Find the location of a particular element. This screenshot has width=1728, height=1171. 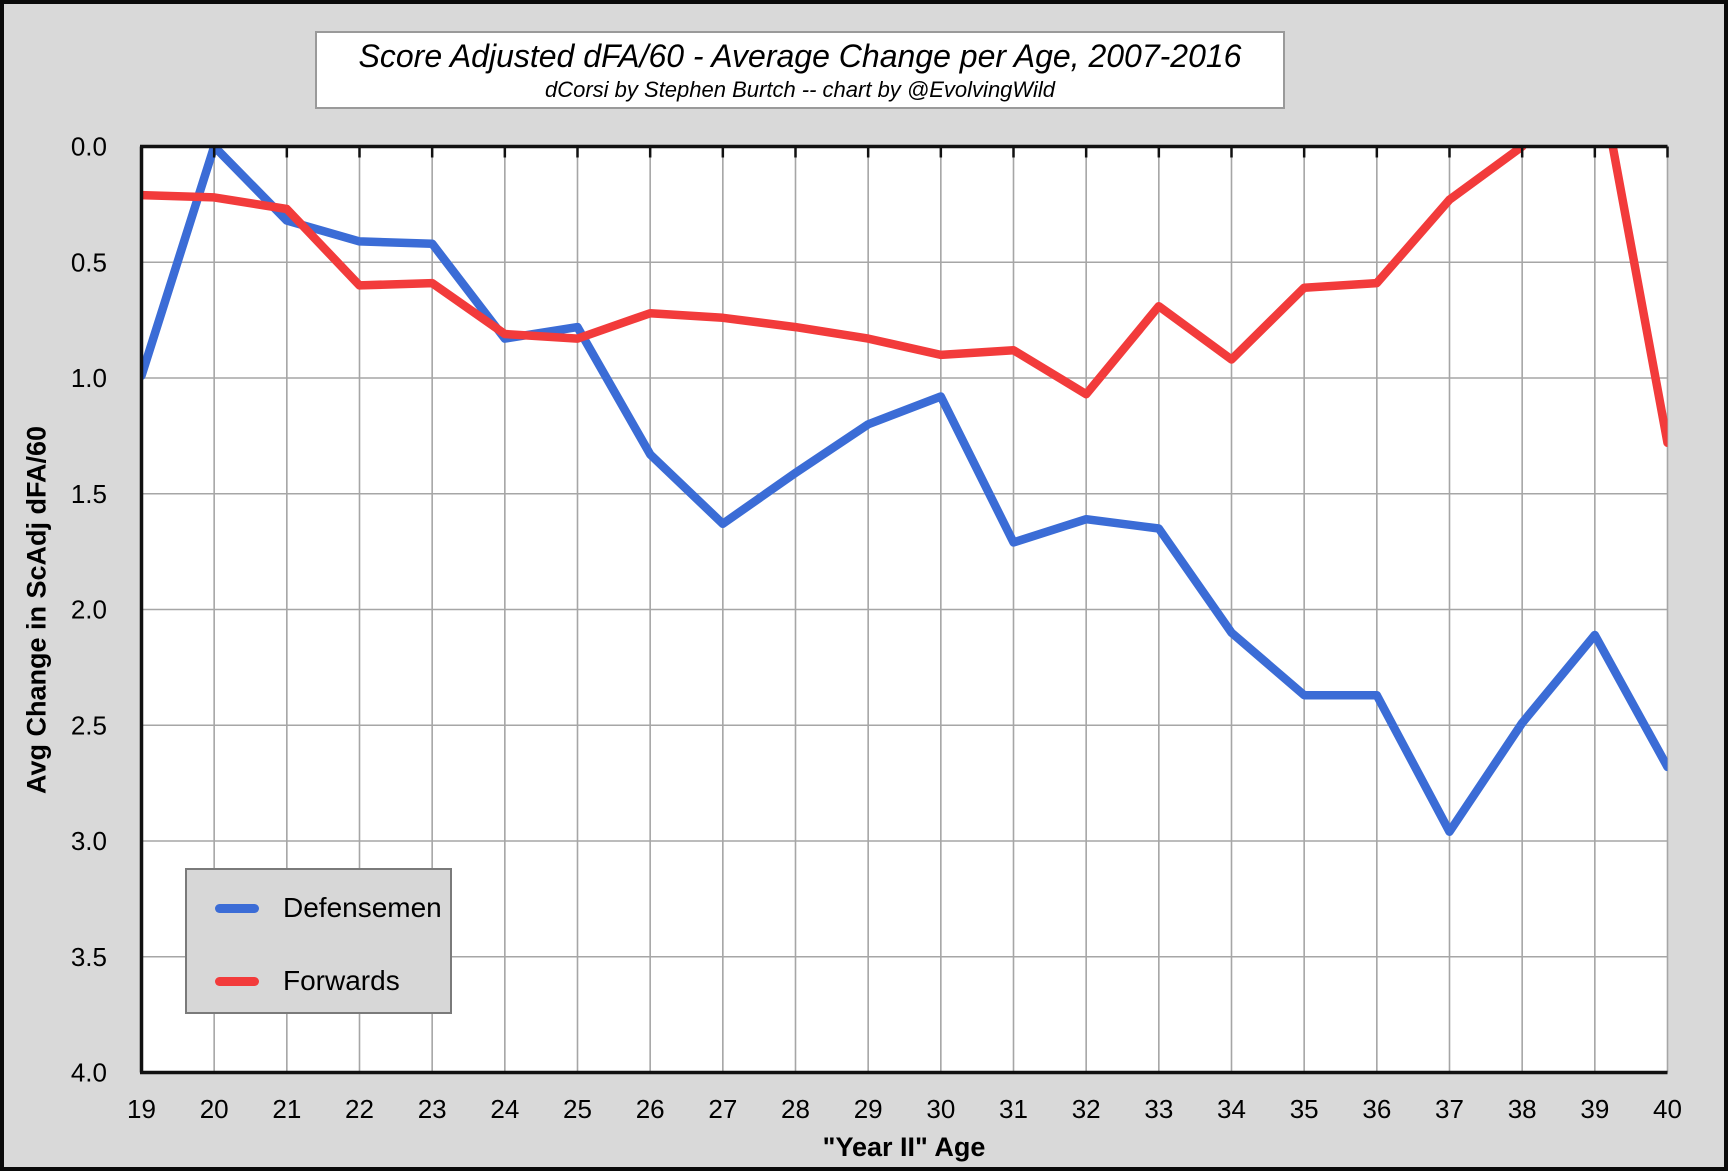

x-tick-label: 20 is located at coordinates (214, 1109).